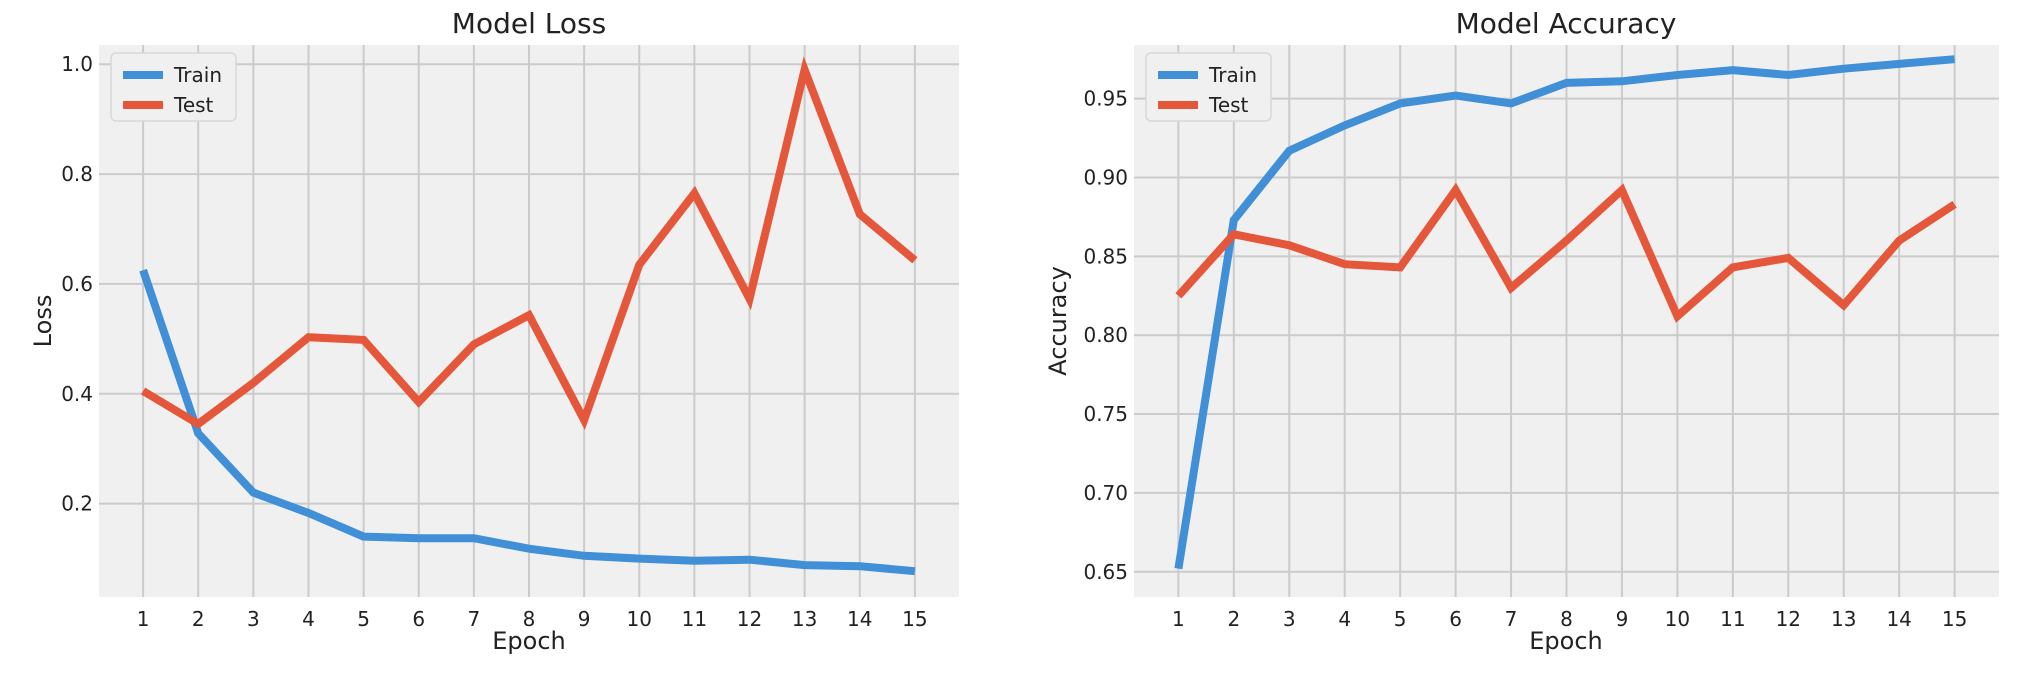 This screenshot has width=2040, height=678. Describe the element at coordinates (198, 619) in the screenshot. I see `loss-x-tick-label: 2` at that location.